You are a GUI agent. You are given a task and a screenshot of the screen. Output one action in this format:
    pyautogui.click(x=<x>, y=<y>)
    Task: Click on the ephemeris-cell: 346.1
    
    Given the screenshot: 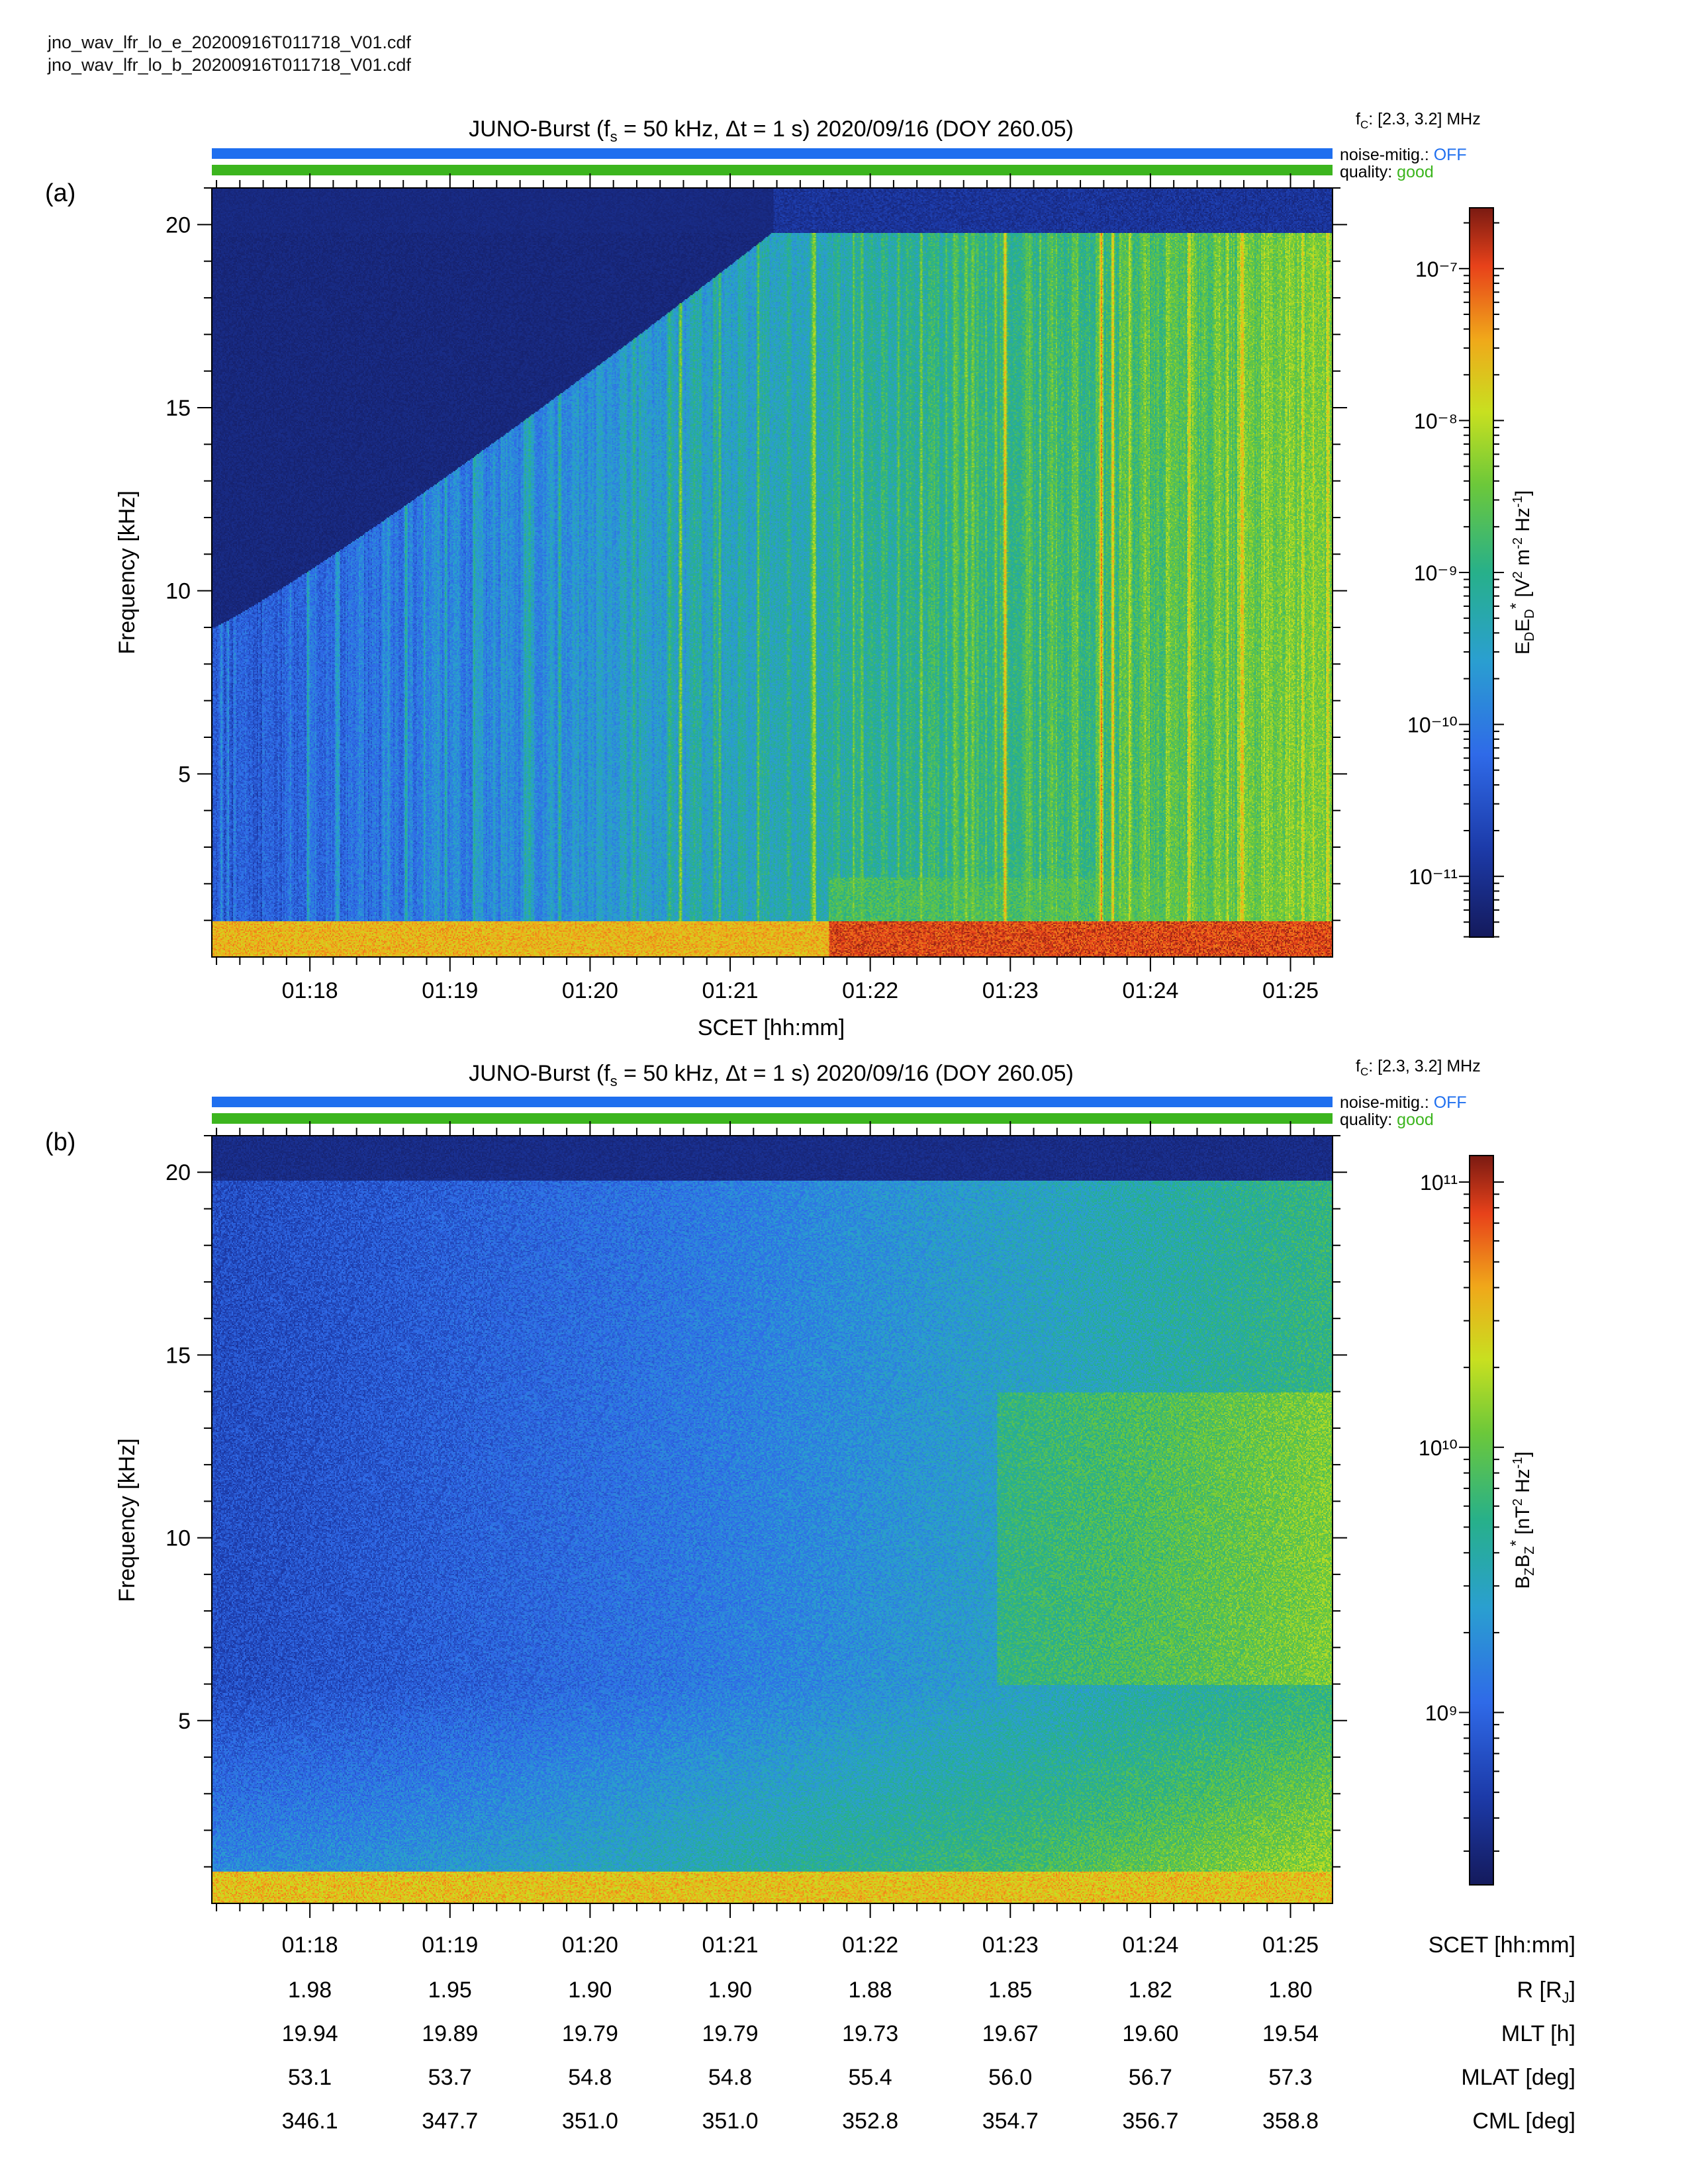 What is the action you would take?
    pyautogui.click(x=310, y=2121)
    